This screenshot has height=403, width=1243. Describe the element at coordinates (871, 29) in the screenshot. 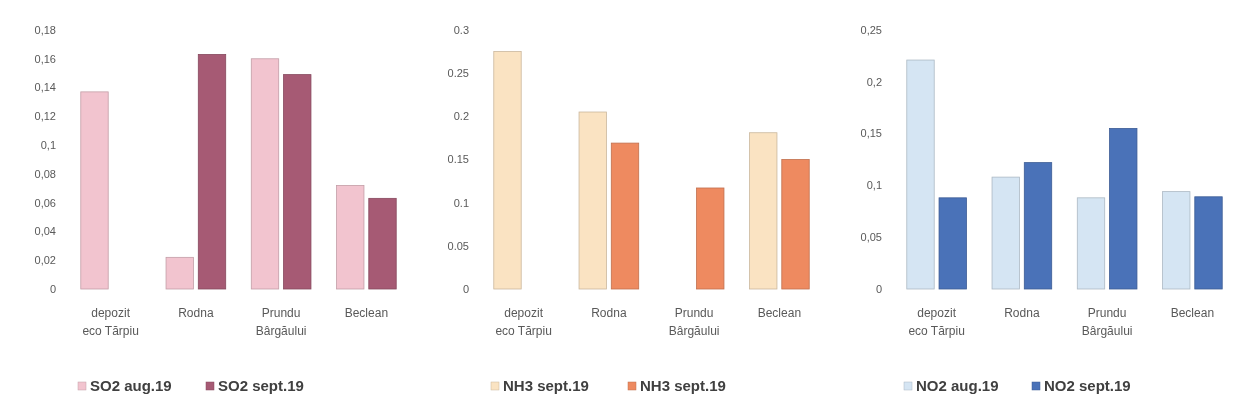

I see `y-tick-label: 0,25` at that location.